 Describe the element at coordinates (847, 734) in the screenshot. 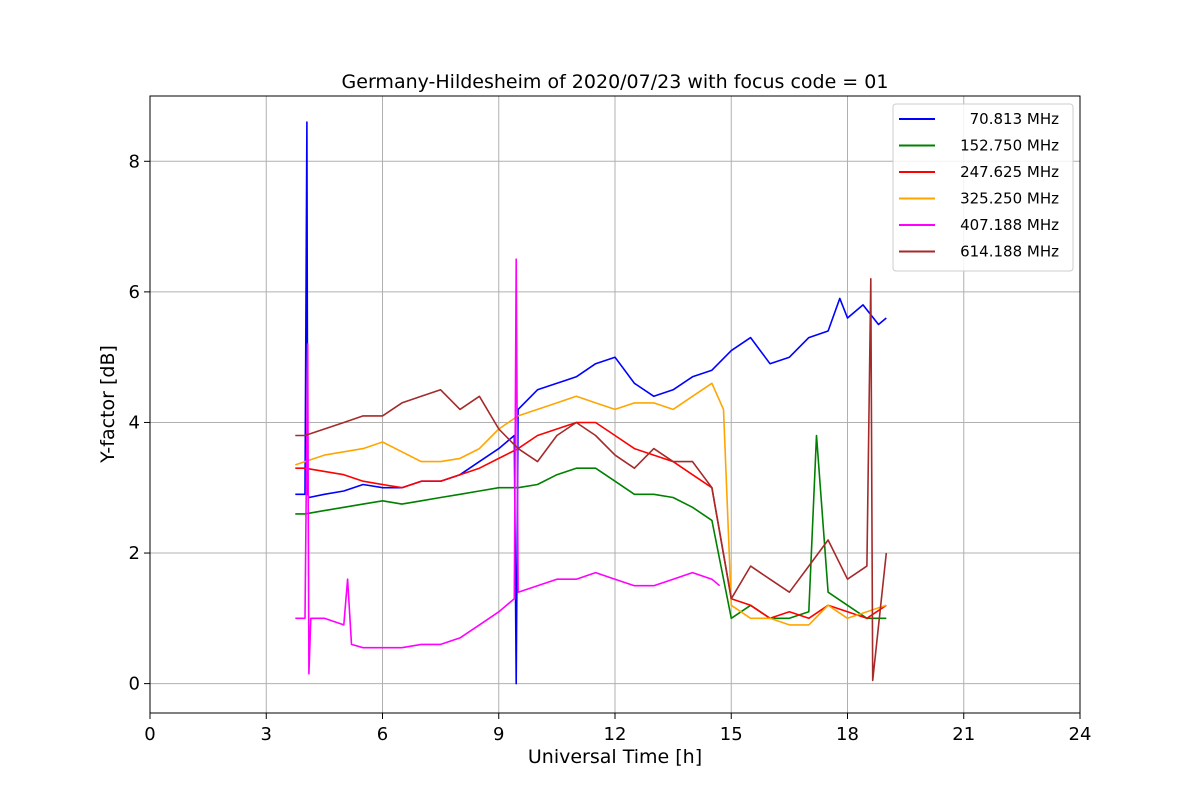

I see `x-tick-label: 18` at that location.